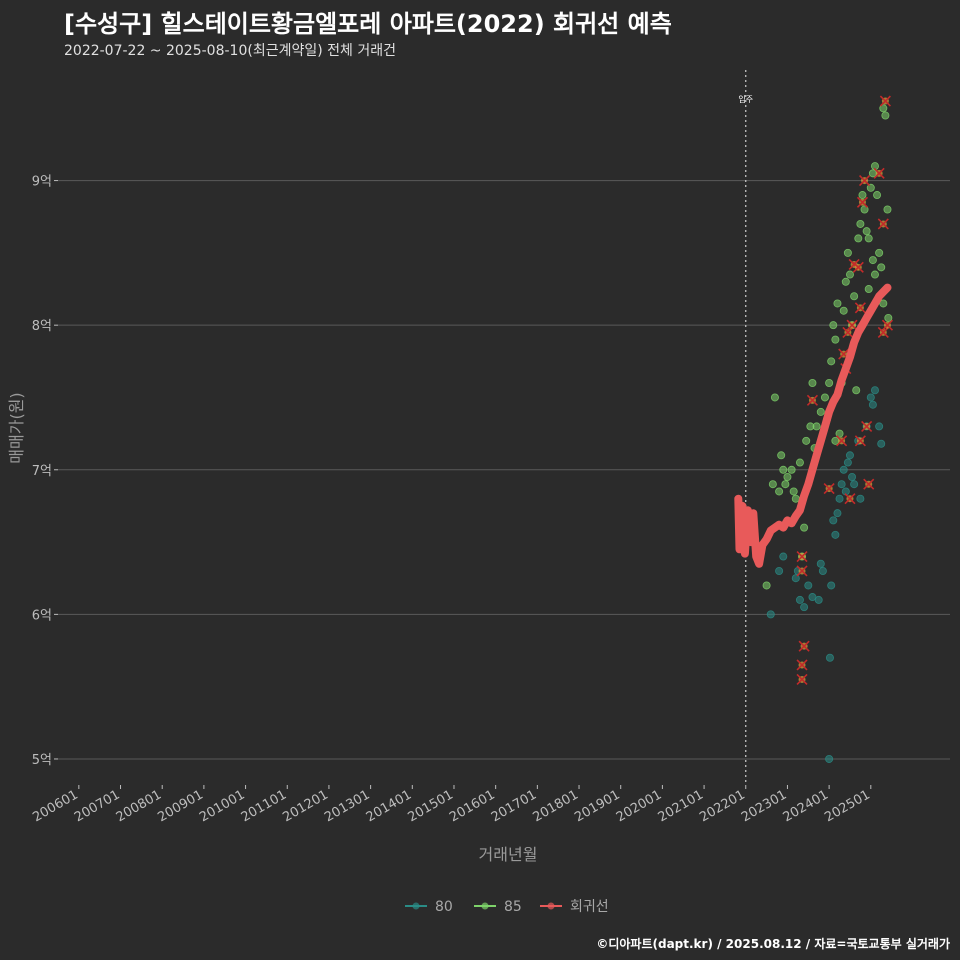  Describe the element at coordinates (514, 806) in the screenshot. I see `x-tick-label: 201701` at that location.